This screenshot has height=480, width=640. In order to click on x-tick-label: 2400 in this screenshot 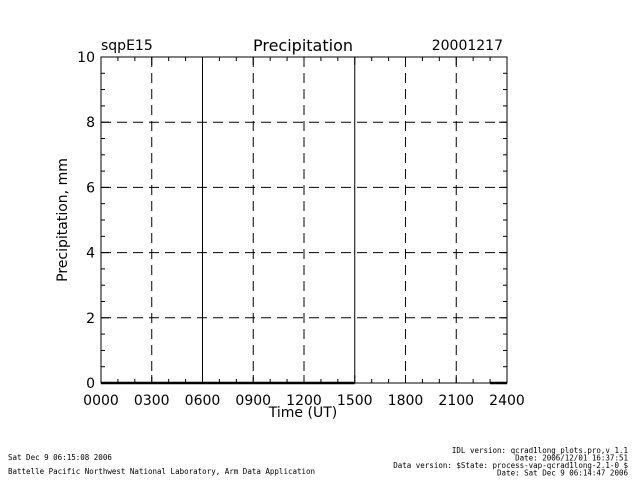, I will do `click(507, 401)`.